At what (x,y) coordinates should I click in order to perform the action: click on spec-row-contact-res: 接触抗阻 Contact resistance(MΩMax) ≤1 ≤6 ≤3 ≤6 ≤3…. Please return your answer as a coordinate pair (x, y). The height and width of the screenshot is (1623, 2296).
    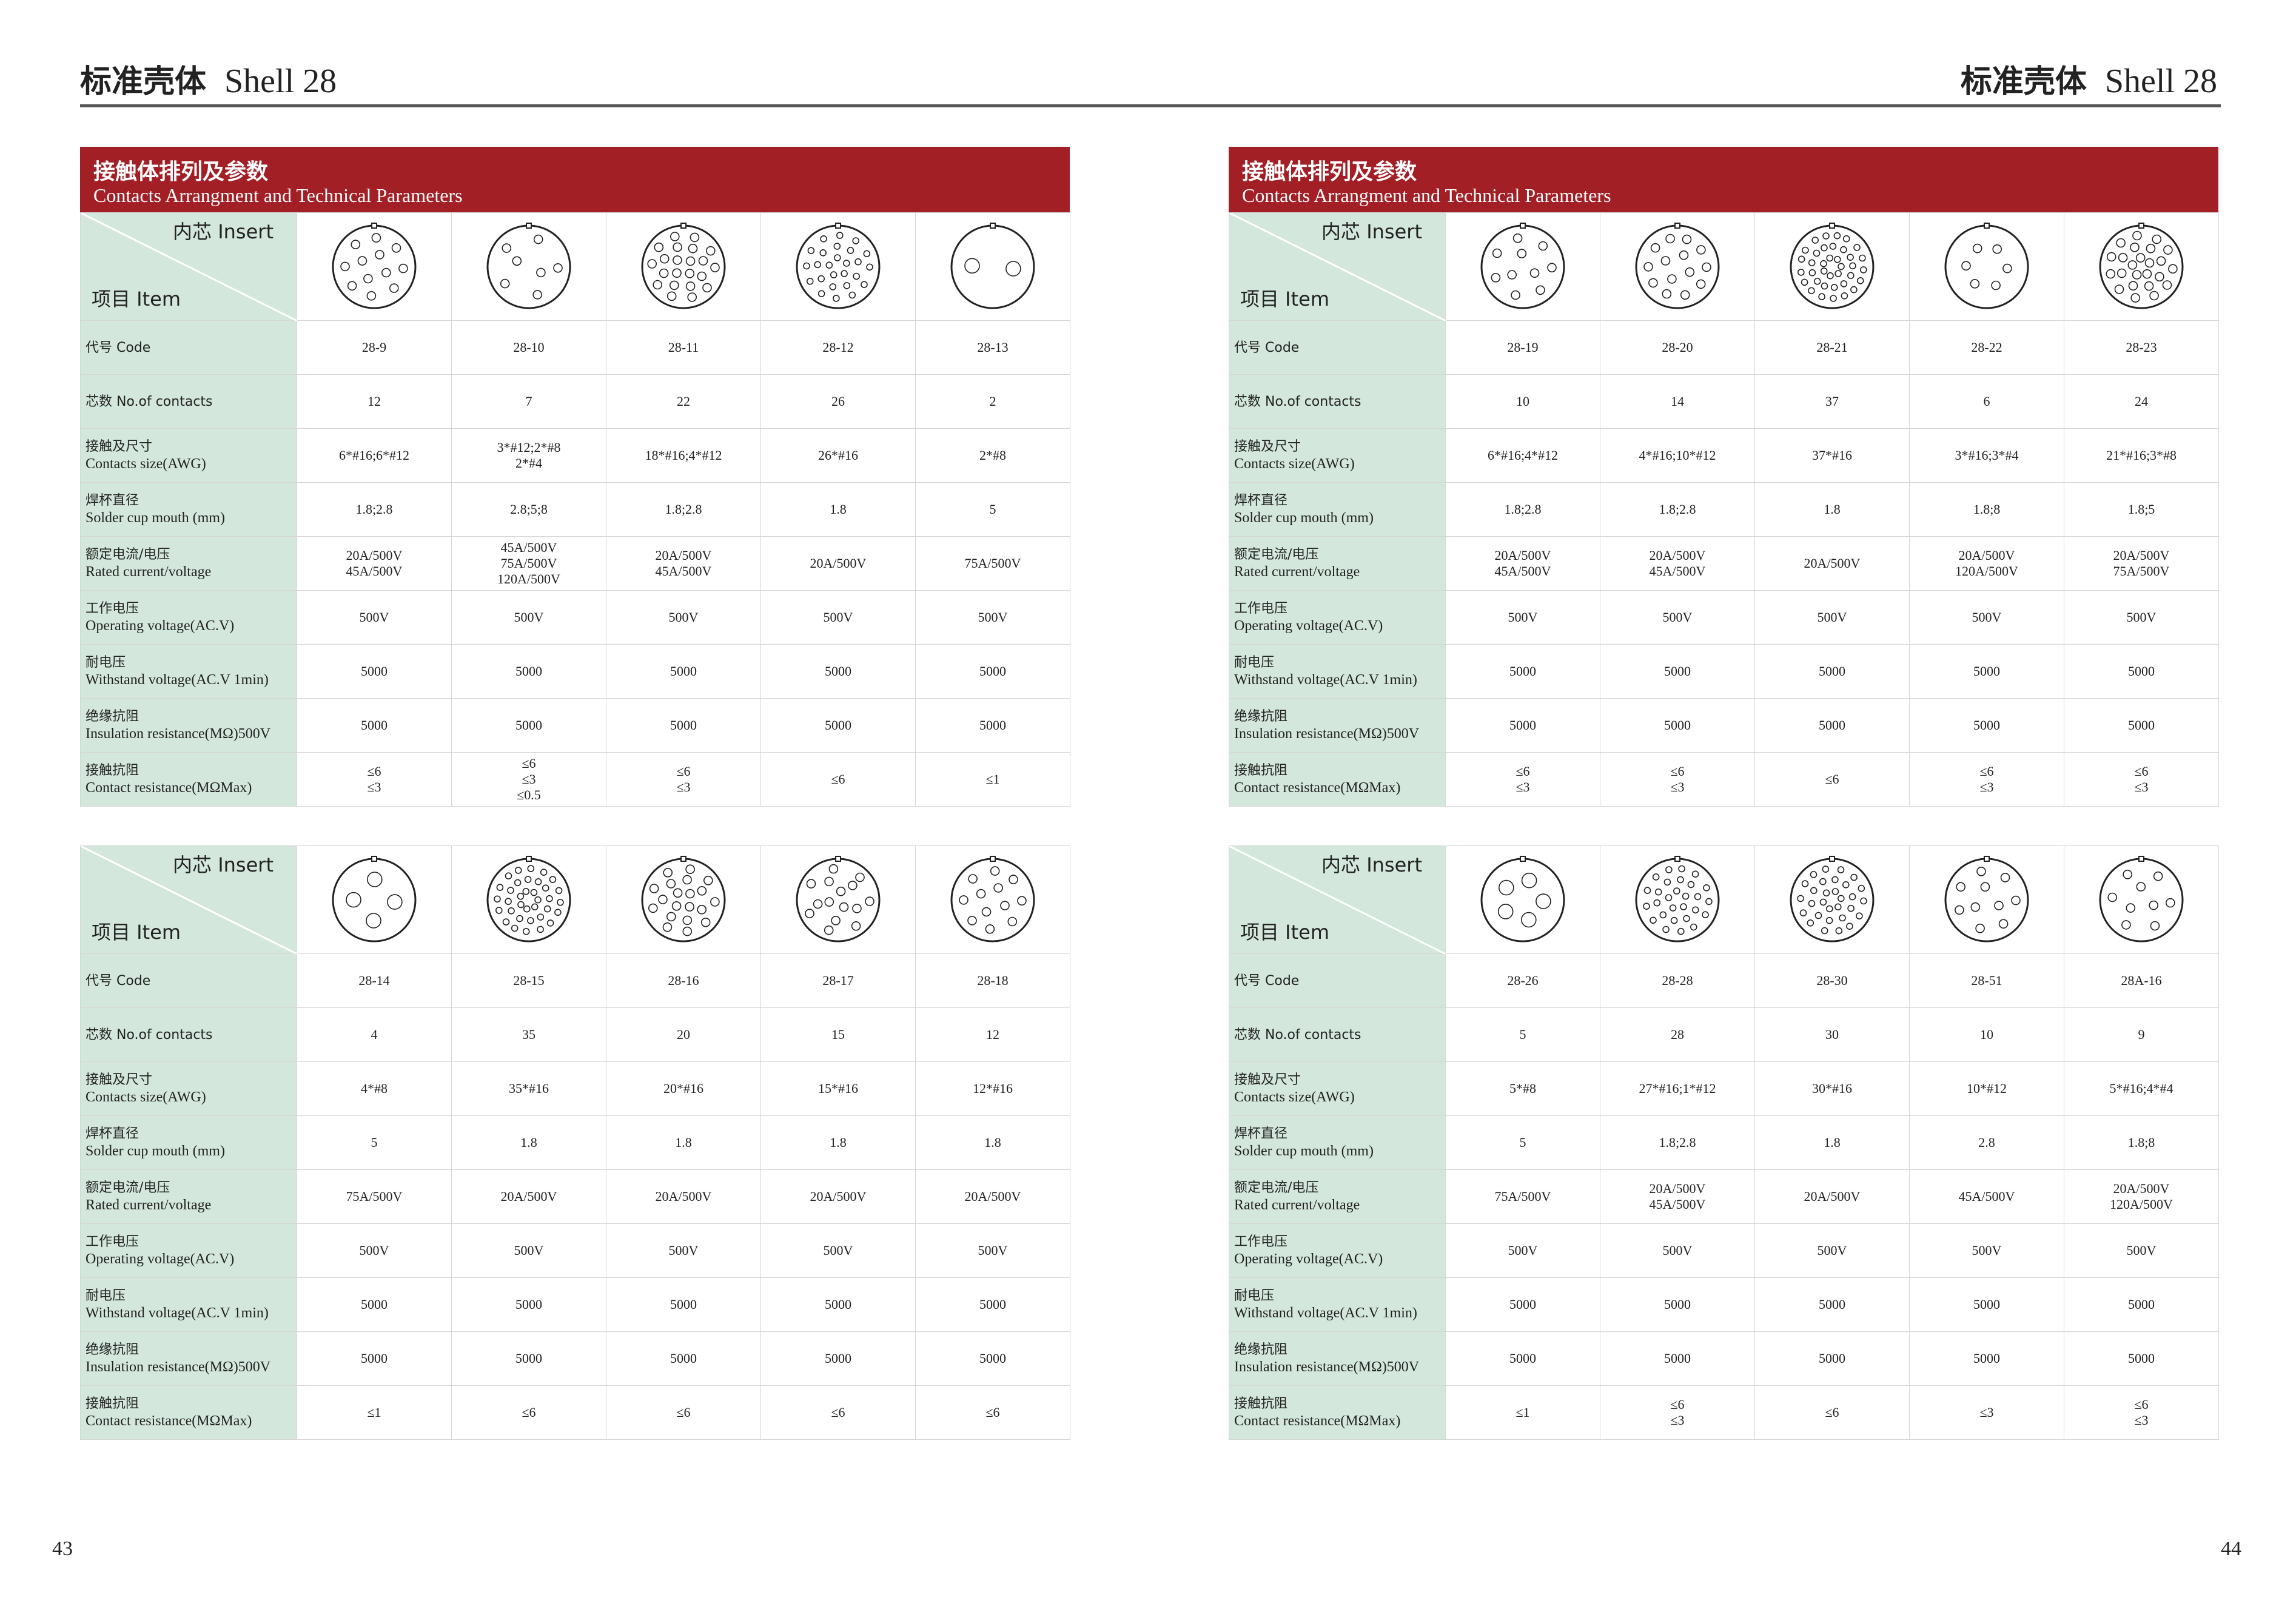
    Looking at the image, I should click on (1724, 1412).